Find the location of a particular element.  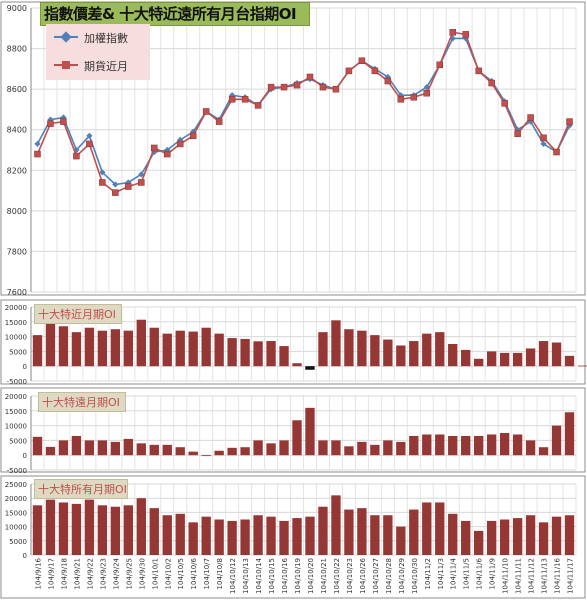

x-tick-label: 104/9/25 is located at coordinates (129, 573).